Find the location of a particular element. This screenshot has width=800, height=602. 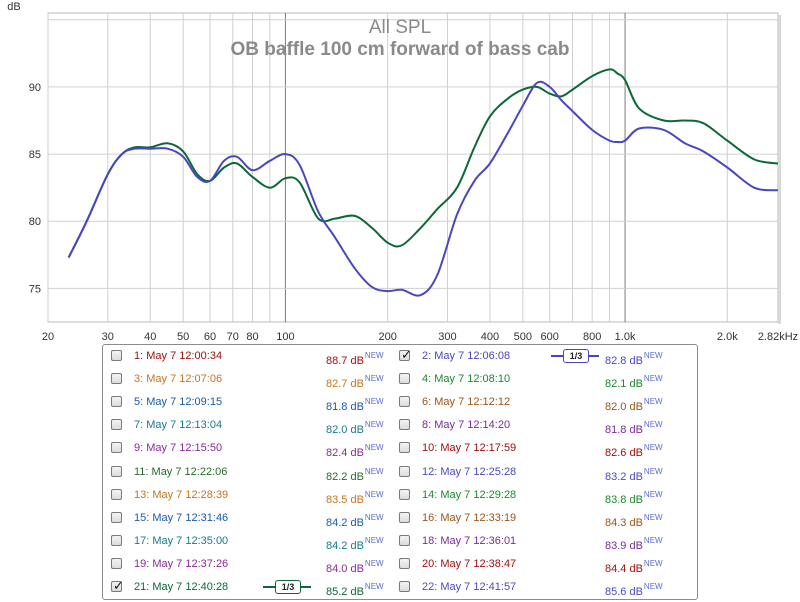

legend-entry-name: 4: May 7 12:08:10 is located at coordinates (466, 379).